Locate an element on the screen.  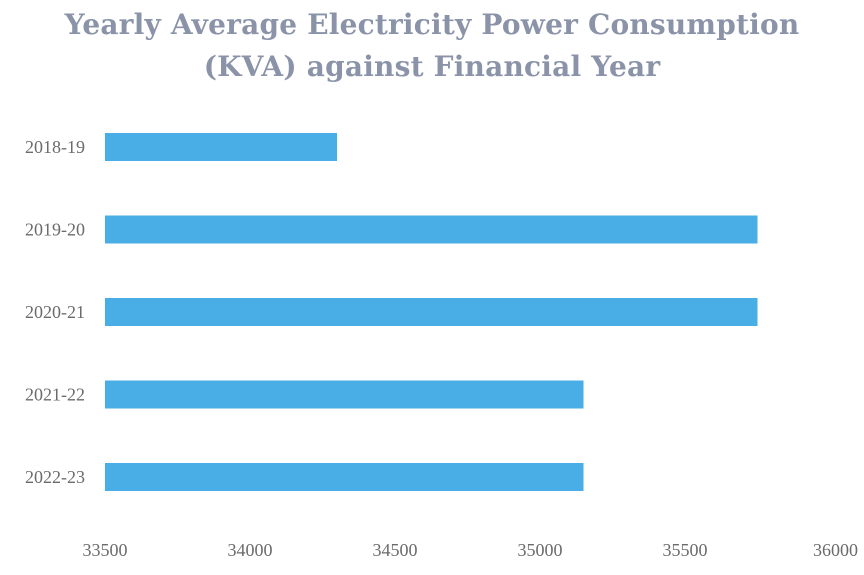
x-tick-label-34000: 34000 is located at coordinates (250, 550).